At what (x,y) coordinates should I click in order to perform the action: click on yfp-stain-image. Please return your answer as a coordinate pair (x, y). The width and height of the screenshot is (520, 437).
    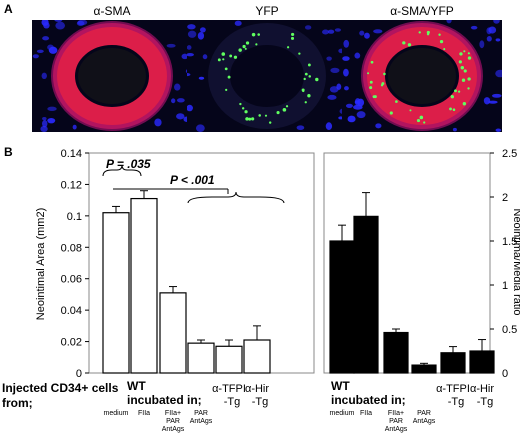
    Looking at the image, I should click on (267, 76).